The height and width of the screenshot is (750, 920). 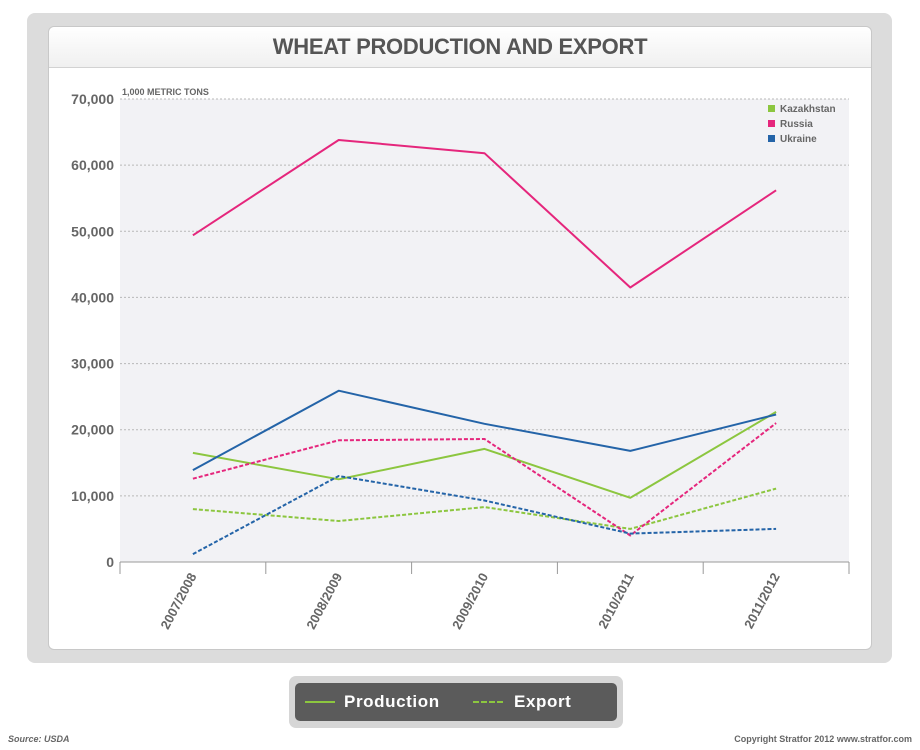 I want to click on title-bar: WHEAT PRODUCTION AND EXPORT, so click(x=460, y=47).